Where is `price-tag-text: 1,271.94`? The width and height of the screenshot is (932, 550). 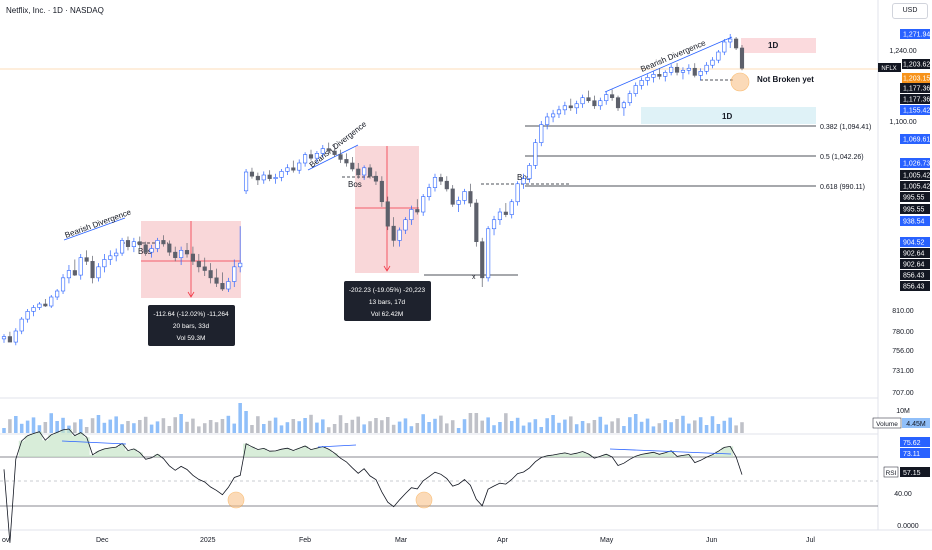 price-tag-text: 1,271.94 is located at coordinates (916, 35).